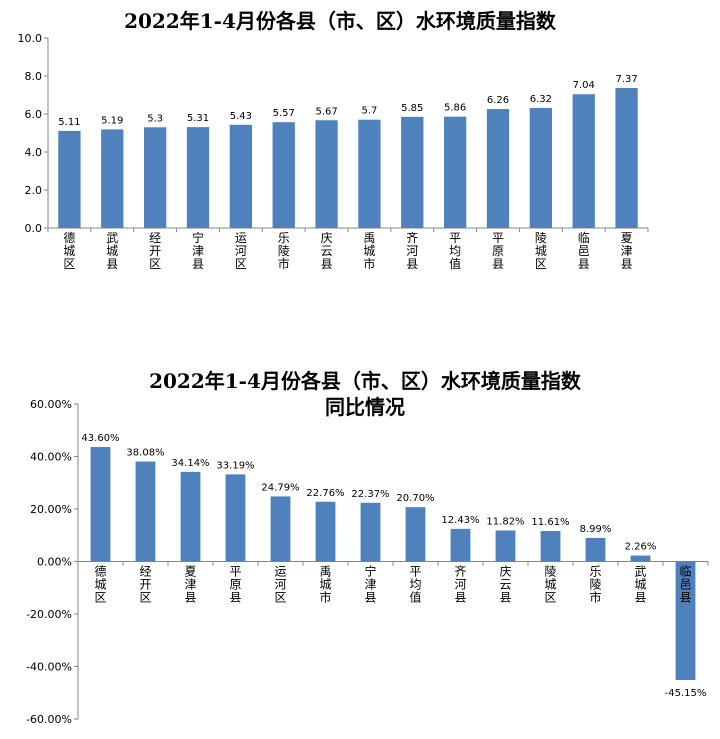 This screenshot has height=739, width=720. Describe the element at coordinates (415, 597) in the screenshot. I see `chart2-category-char: 值` at that location.